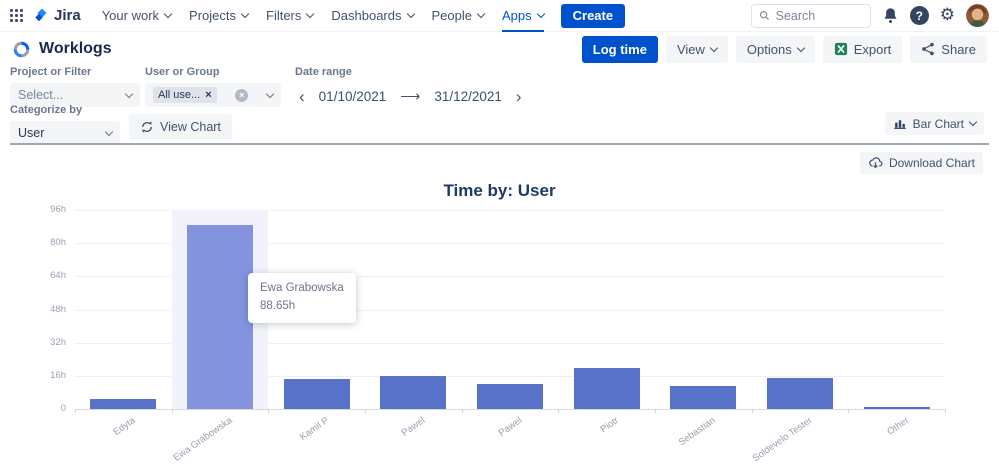 The image size is (999, 464). Describe the element at coordinates (147, 127) in the screenshot. I see `refresh-icon` at that location.